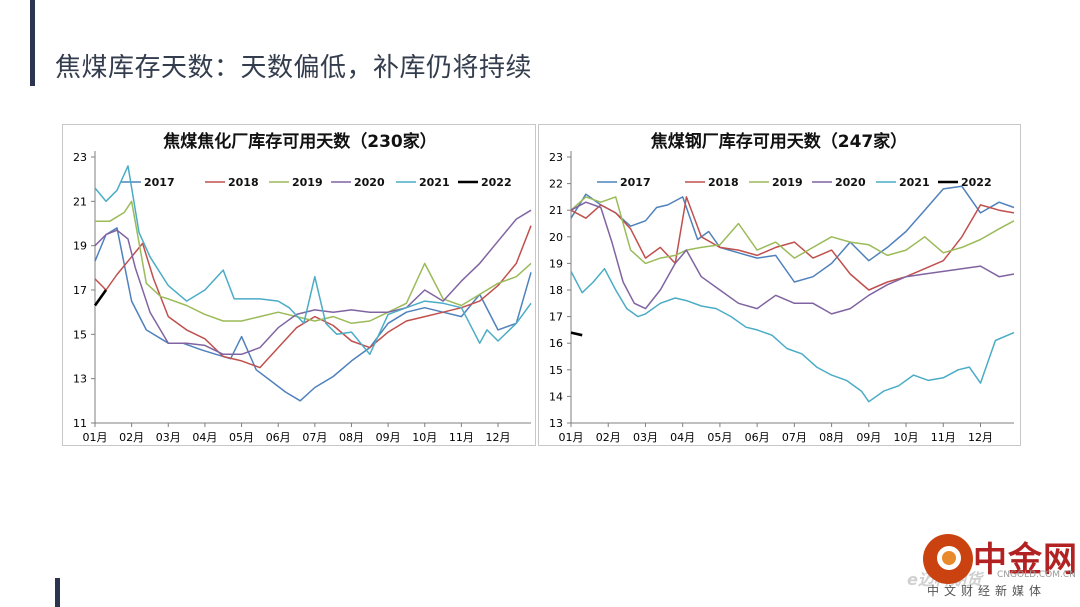 The width and height of the screenshot is (1080, 607). Describe the element at coordinates (556, 290) in the screenshot. I see `y-tick-label: 18` at that location.